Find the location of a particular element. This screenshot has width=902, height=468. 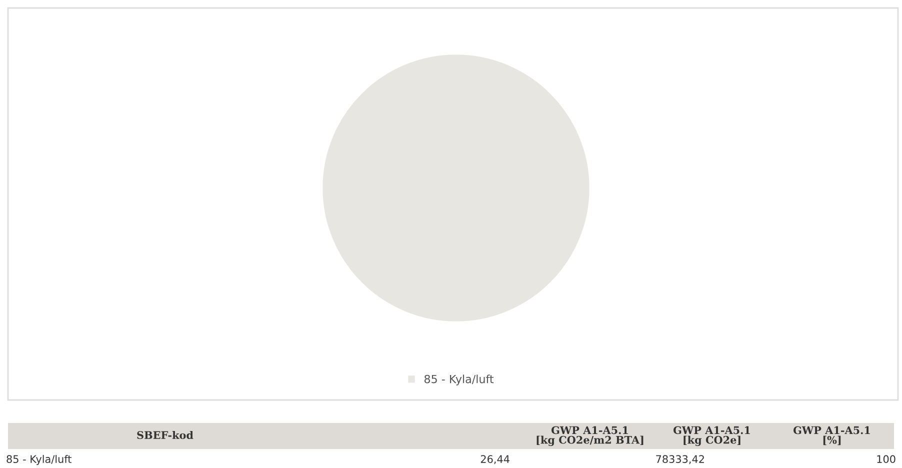

legend-label: 85 - Kyla/luft is located at coordinates (459, 380).